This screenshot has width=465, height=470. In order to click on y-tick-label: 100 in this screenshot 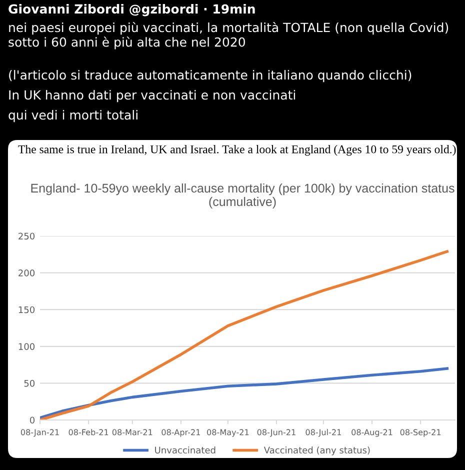, I will do `click(26, 346)`.